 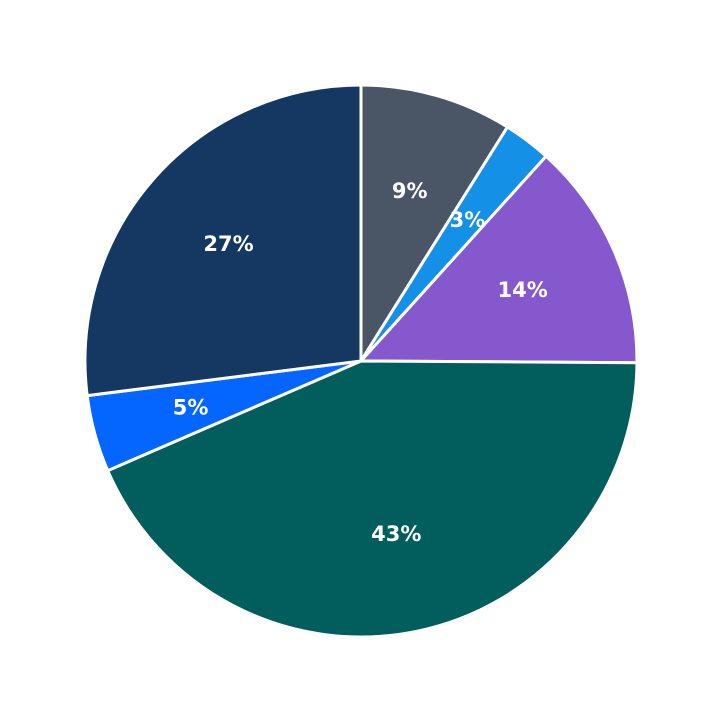 What do you see at coordinates (468, 220) in the screenshot?
I see `slice-label-1: 3%` at bounding box center [468, 220].